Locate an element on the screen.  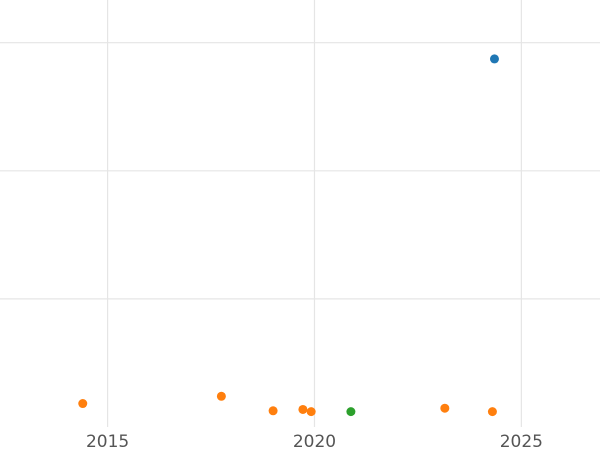
x-axis-ticks: 2015 2020 2025 is located at coordinates (314, 441).